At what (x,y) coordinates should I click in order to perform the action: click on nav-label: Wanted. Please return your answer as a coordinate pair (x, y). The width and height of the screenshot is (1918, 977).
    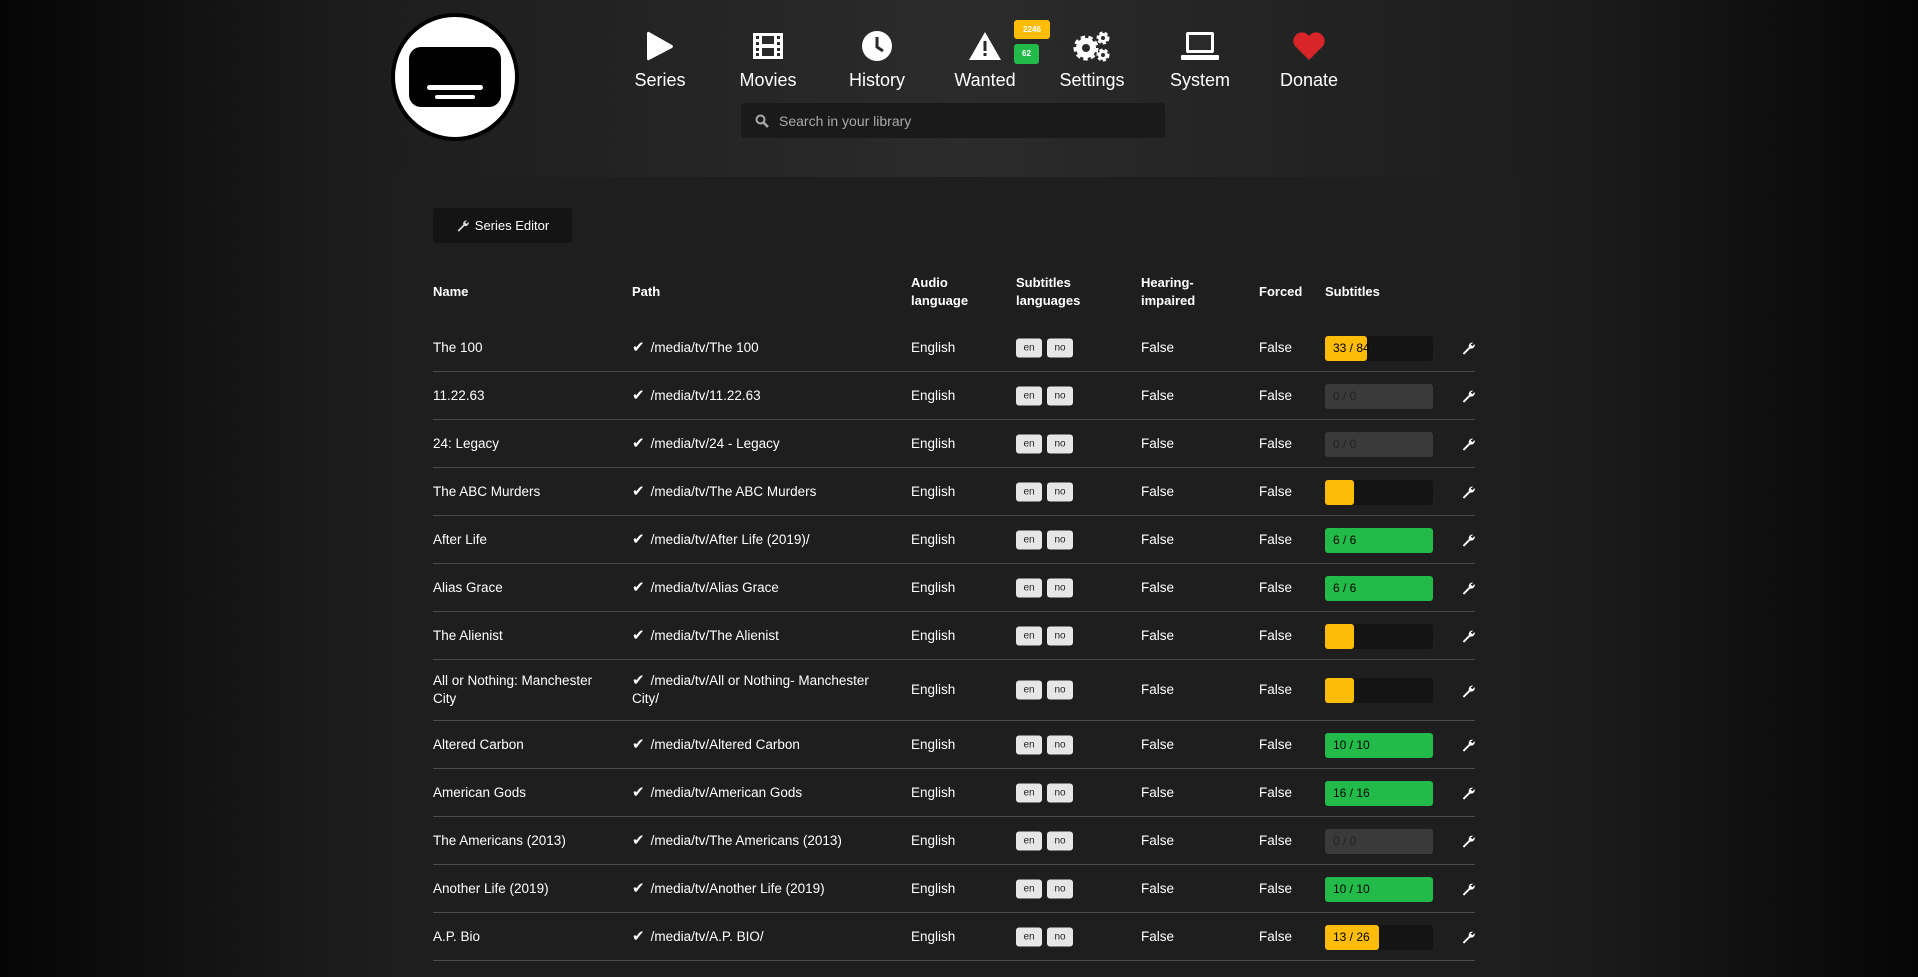
    Looking at the image, I should click on (985, 80).